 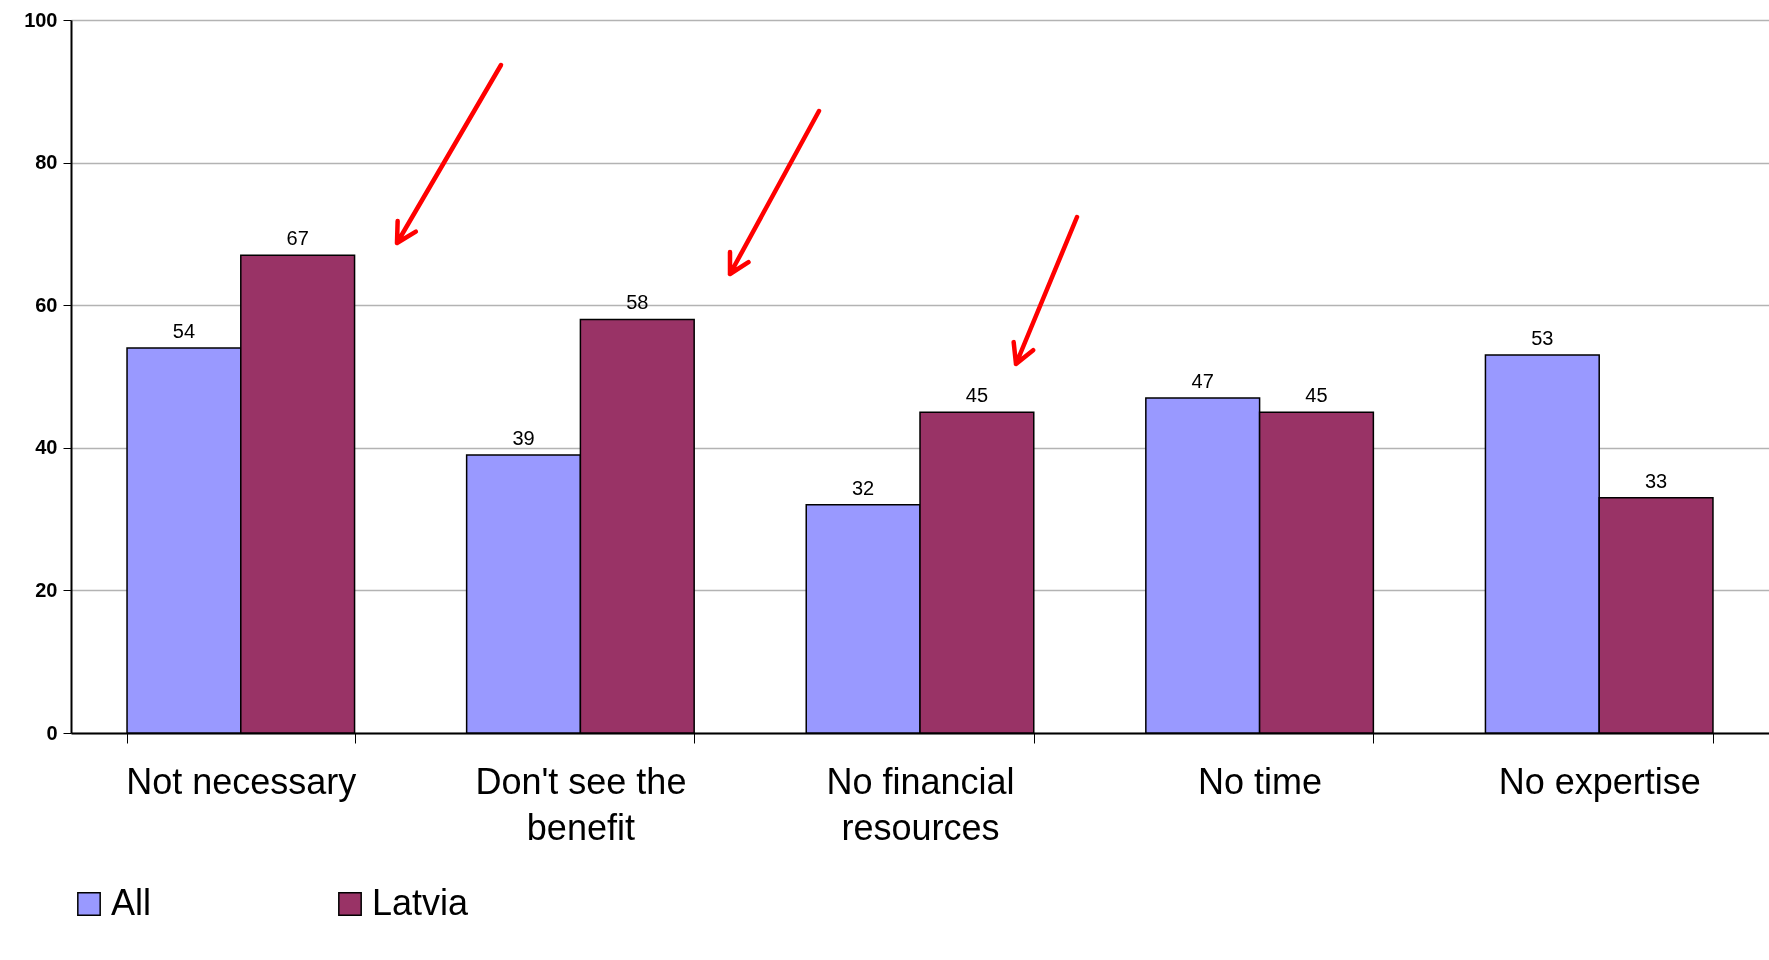 I want to click on x-tick-label: No financial resources, so click(x=920, y=804).